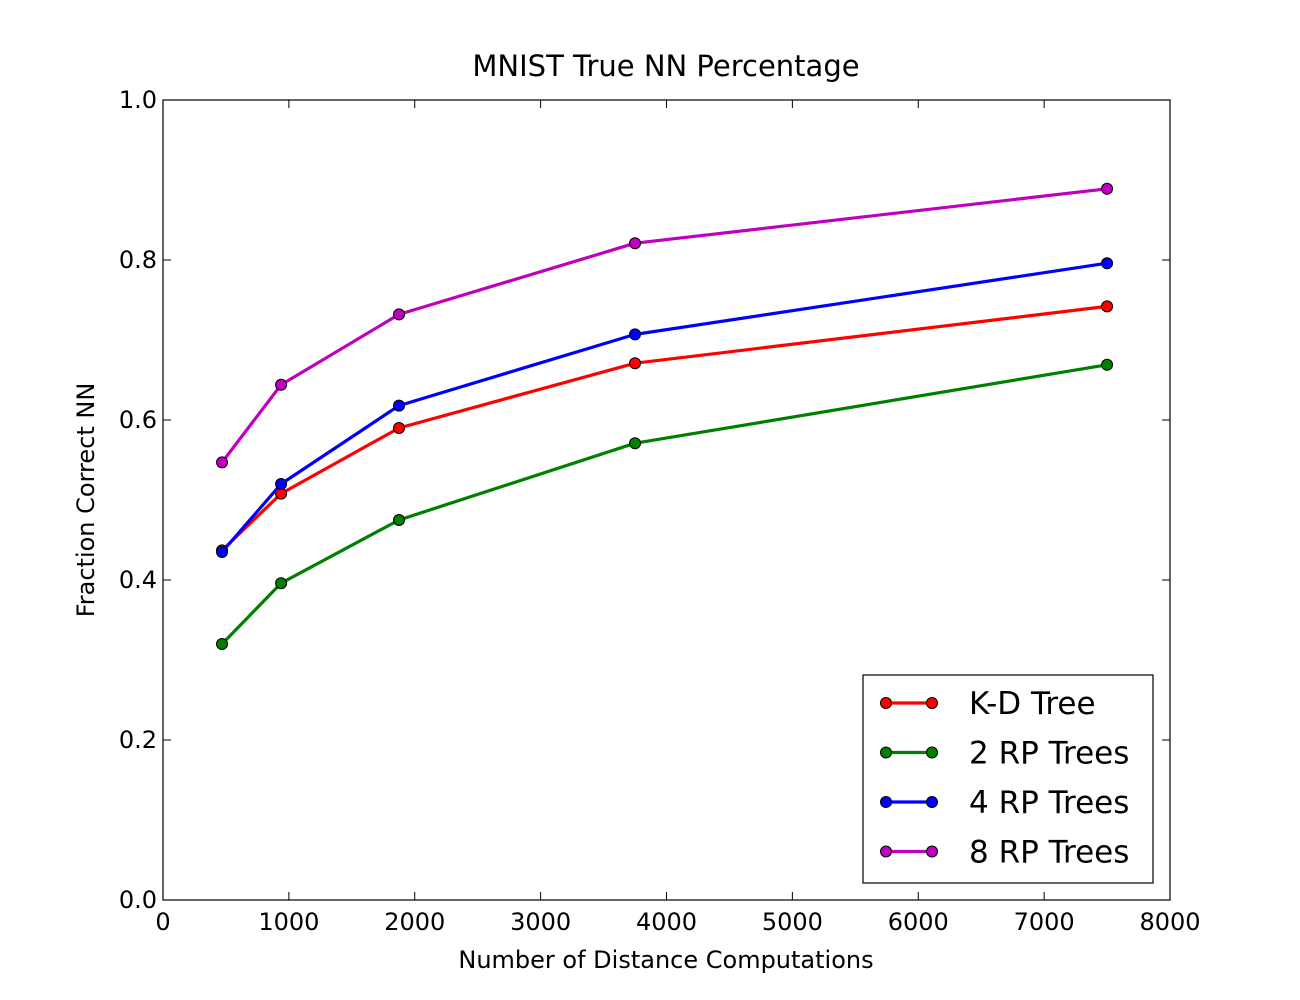  I want to click on y-tick-label: 1.0, so click(138, 100).